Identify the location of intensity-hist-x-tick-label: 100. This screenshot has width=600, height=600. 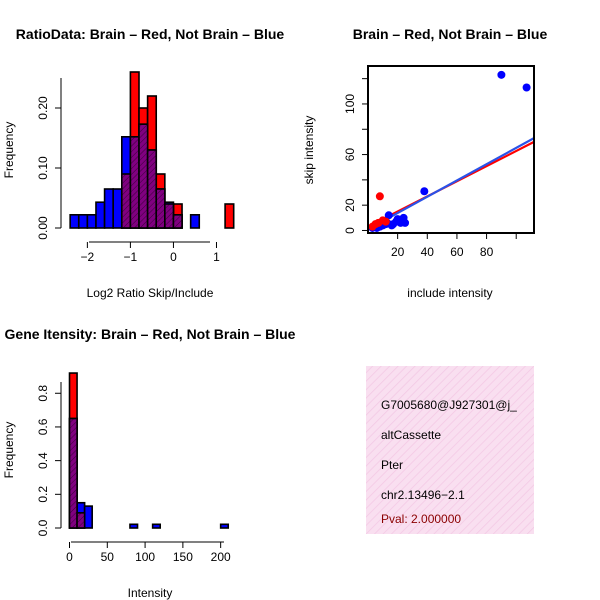
(145, 557).